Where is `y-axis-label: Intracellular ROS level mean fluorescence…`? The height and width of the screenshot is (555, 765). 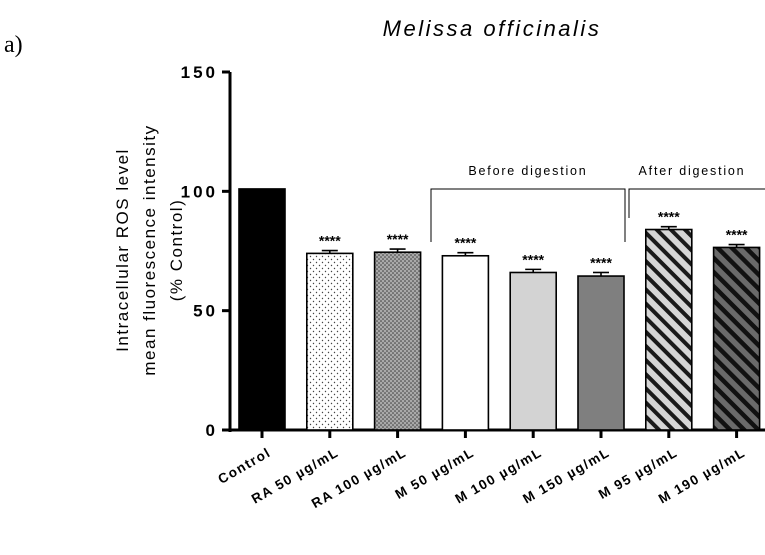
y-axis-label: Intracellular ROS level mean fluorescence… is located at coordinates (149, 249).